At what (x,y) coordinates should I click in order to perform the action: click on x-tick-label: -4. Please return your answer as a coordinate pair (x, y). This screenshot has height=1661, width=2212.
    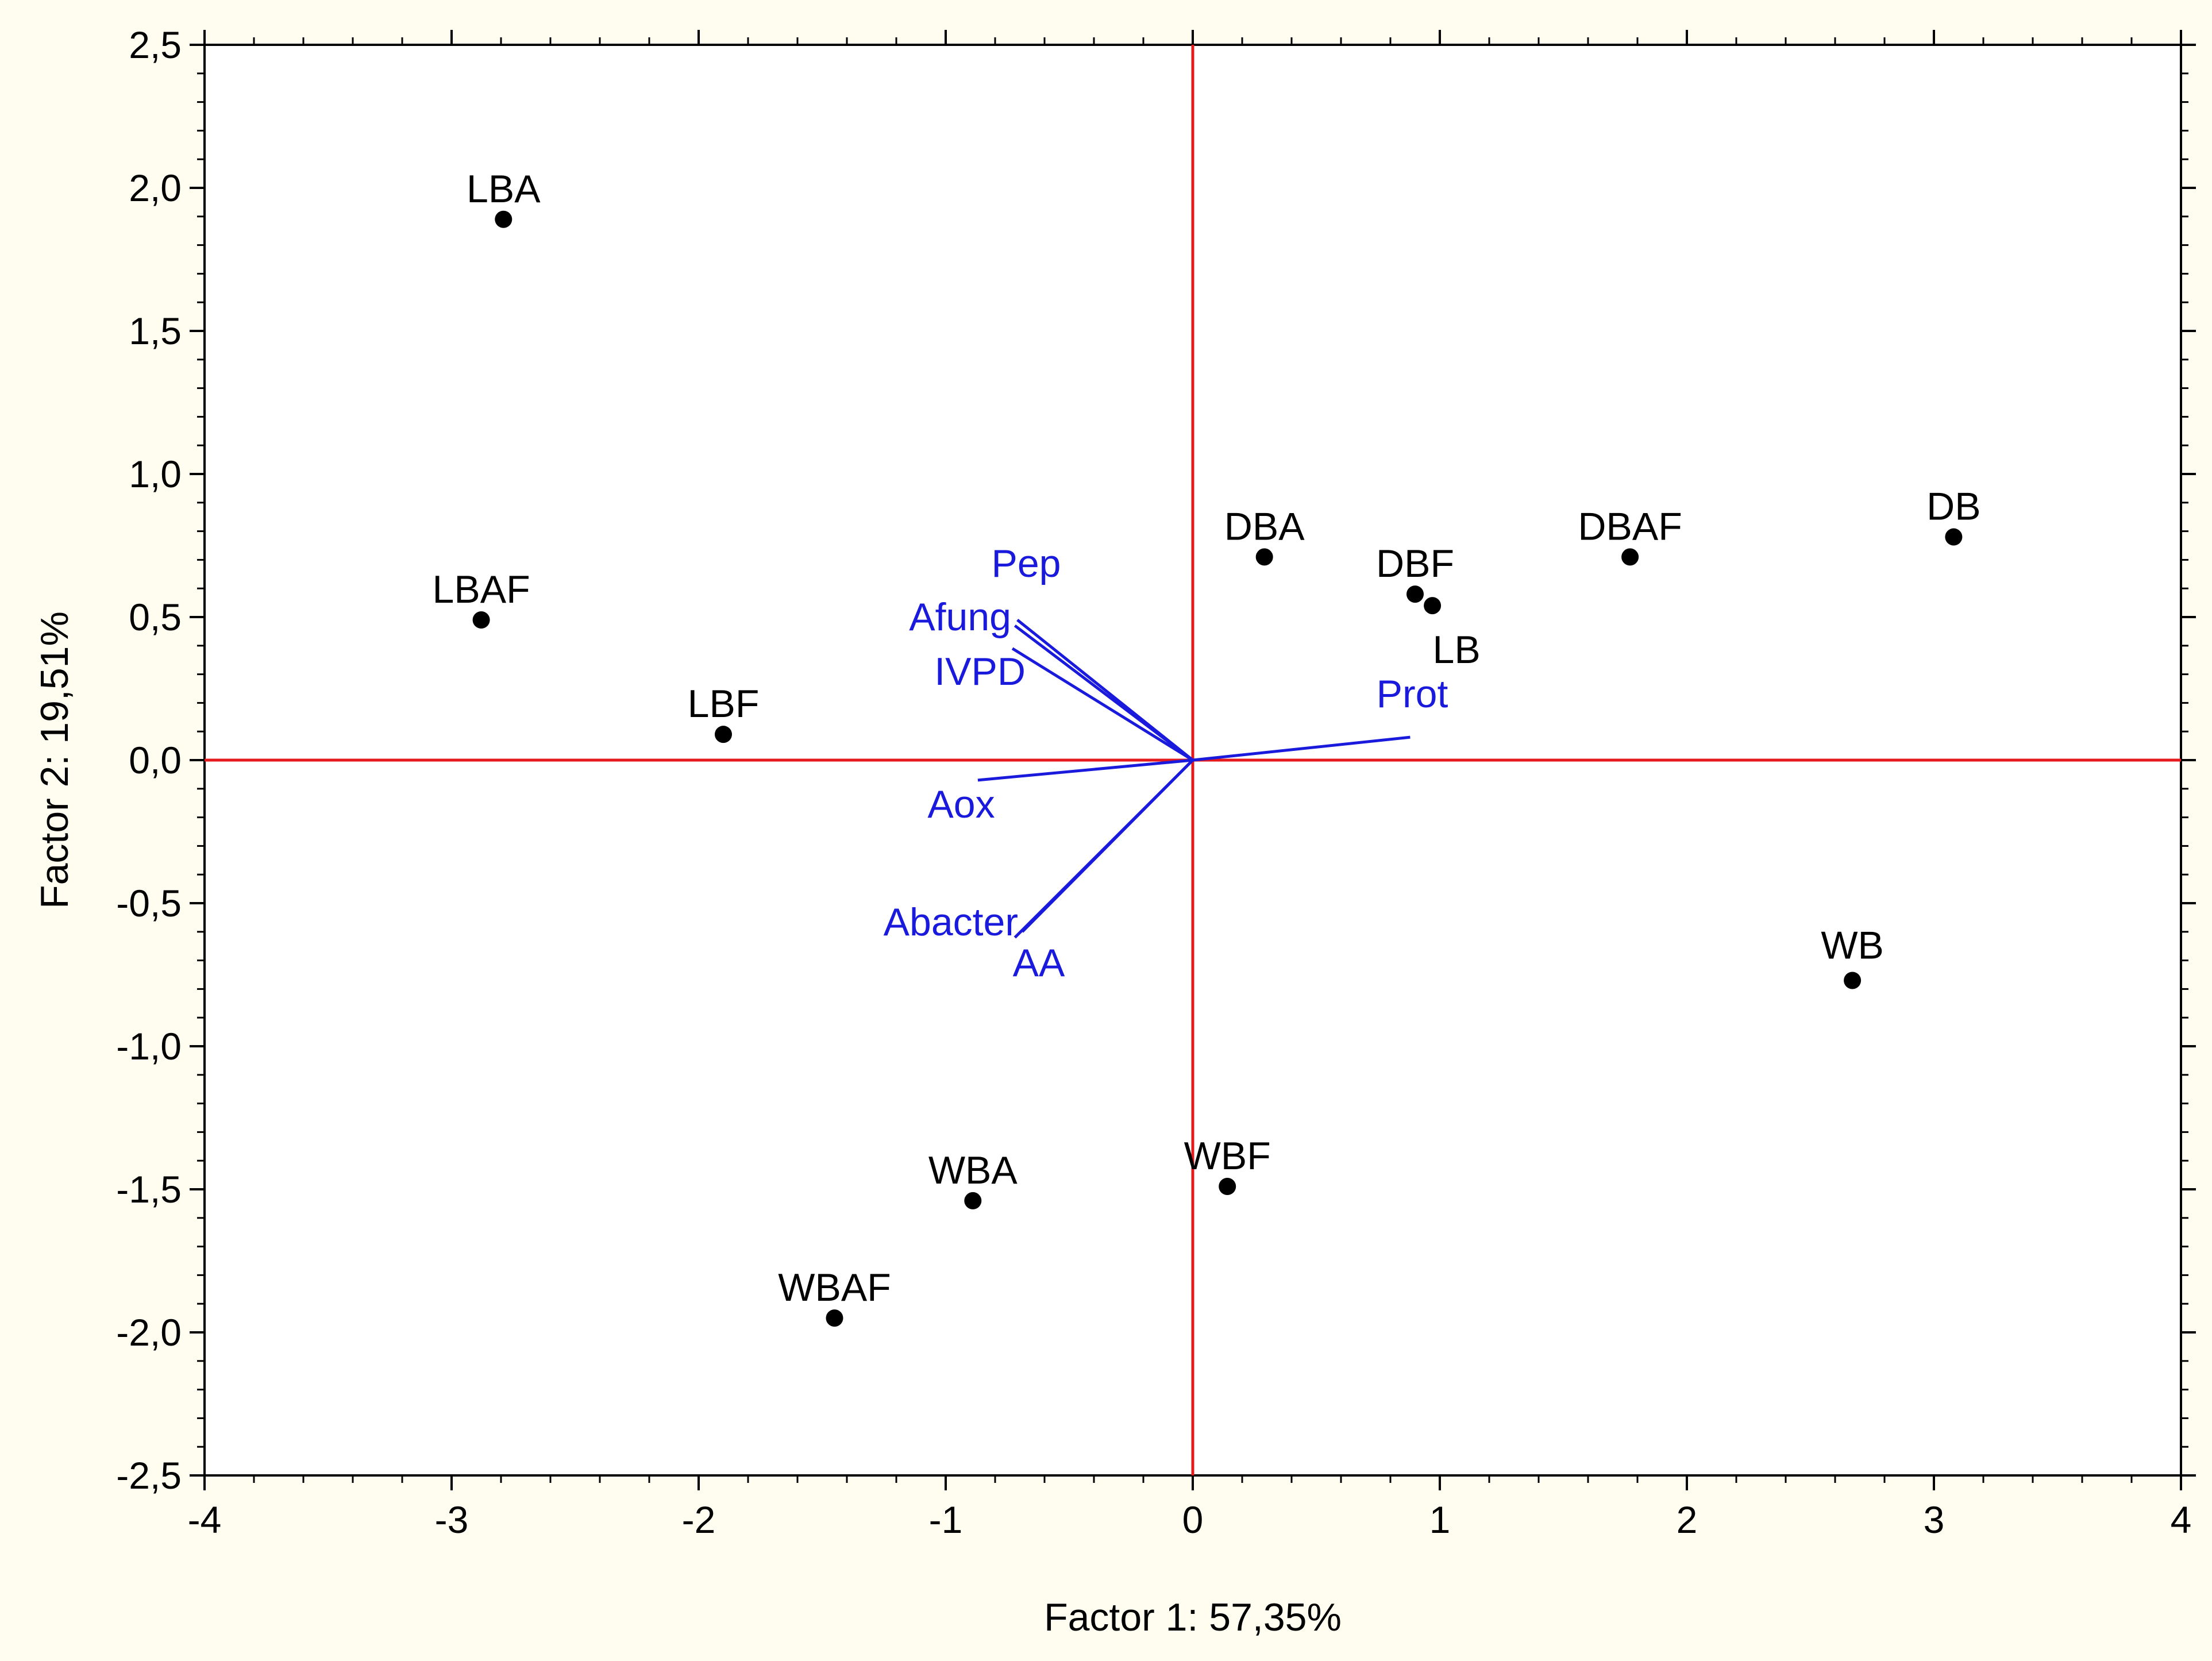
    Looking at the image, I should click on (205, 1519).